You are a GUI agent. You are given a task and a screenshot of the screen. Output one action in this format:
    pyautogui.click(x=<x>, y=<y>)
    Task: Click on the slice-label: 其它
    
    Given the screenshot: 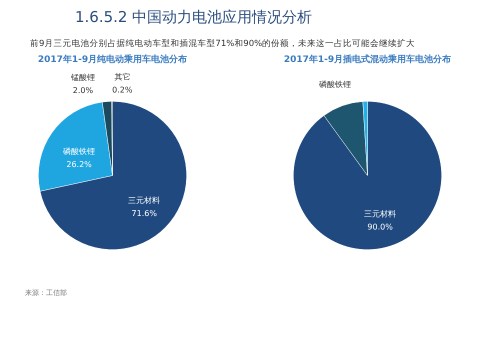 What is the action you would take?
    pyautogui.click(x=122, y=77)
    